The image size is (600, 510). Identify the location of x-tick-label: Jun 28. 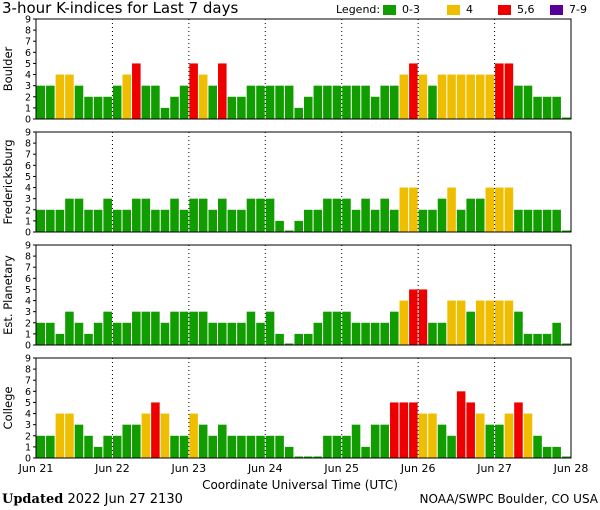
(571, 468).